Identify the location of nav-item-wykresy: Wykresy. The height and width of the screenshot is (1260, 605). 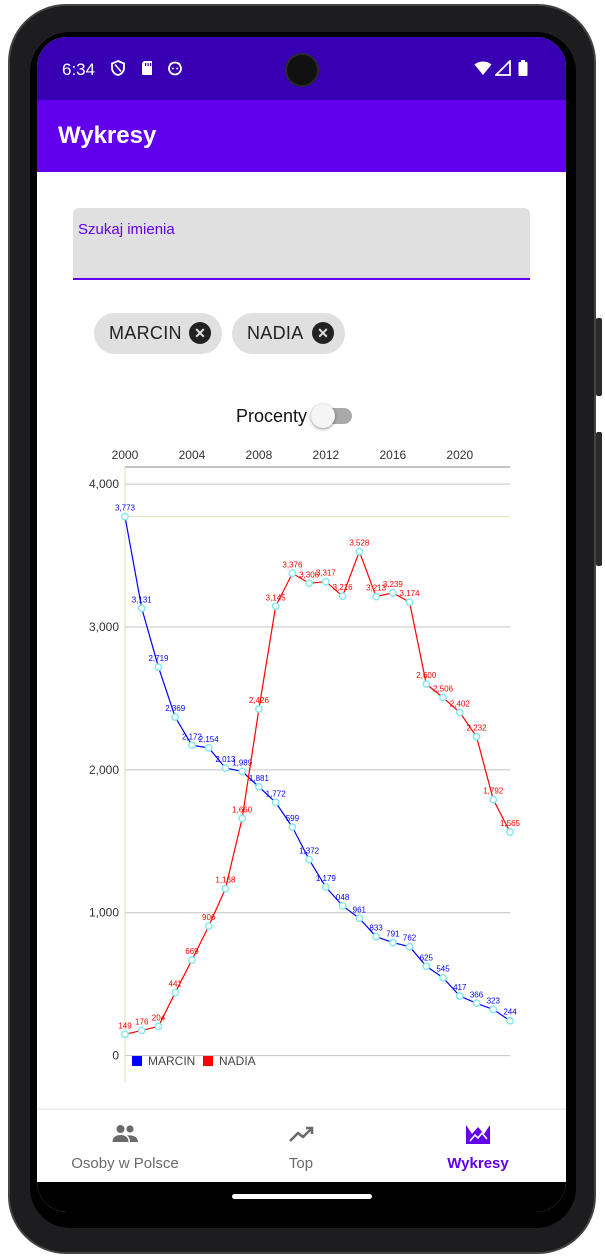
(478, 1146).